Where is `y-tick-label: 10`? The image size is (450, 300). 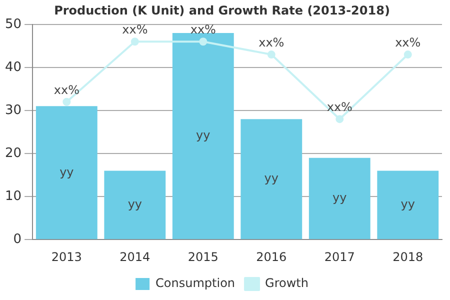
y-tick-label: 10 is located at coordinates (13, 196).